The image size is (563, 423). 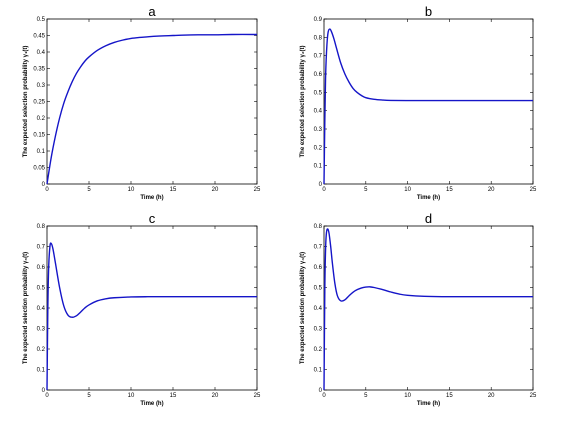 What do you see at coordinates (152, 11) in the screenshot?
I see `plot-title: a` at bounding box center [152, 11].